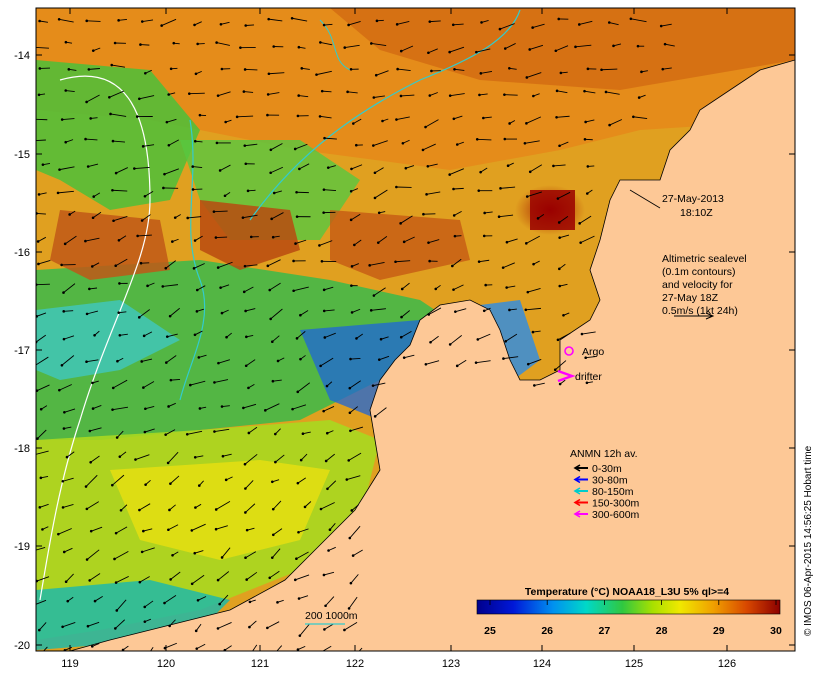  What do you see at coordinates (616, 504) in the screenshot?
I see `anmn-item-label: 150-300m` at bounding box center [616, 504].